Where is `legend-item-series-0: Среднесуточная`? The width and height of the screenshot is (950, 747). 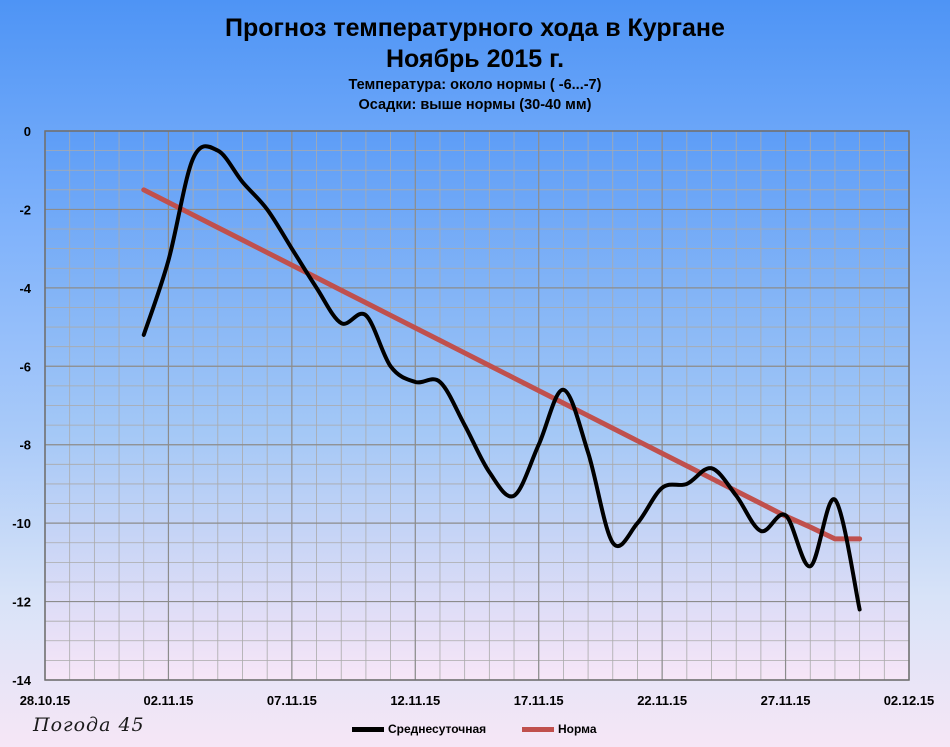 legend-item-series-0: Среднесуточная is located at coordinates (419, 729).